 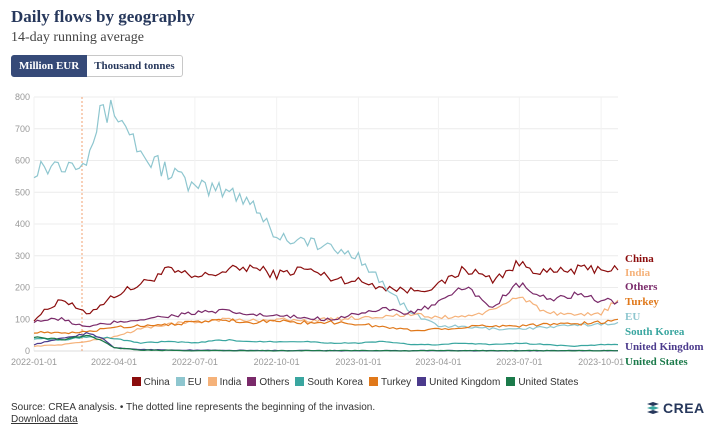 I want to click on end-label-india: India, so click(x=638, y=273).